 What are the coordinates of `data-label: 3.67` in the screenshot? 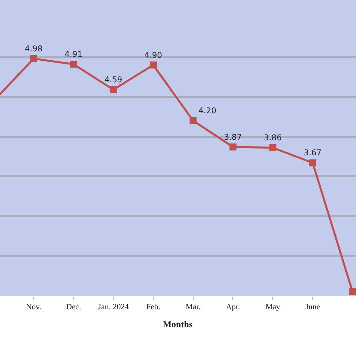 It's located at (313, 153).